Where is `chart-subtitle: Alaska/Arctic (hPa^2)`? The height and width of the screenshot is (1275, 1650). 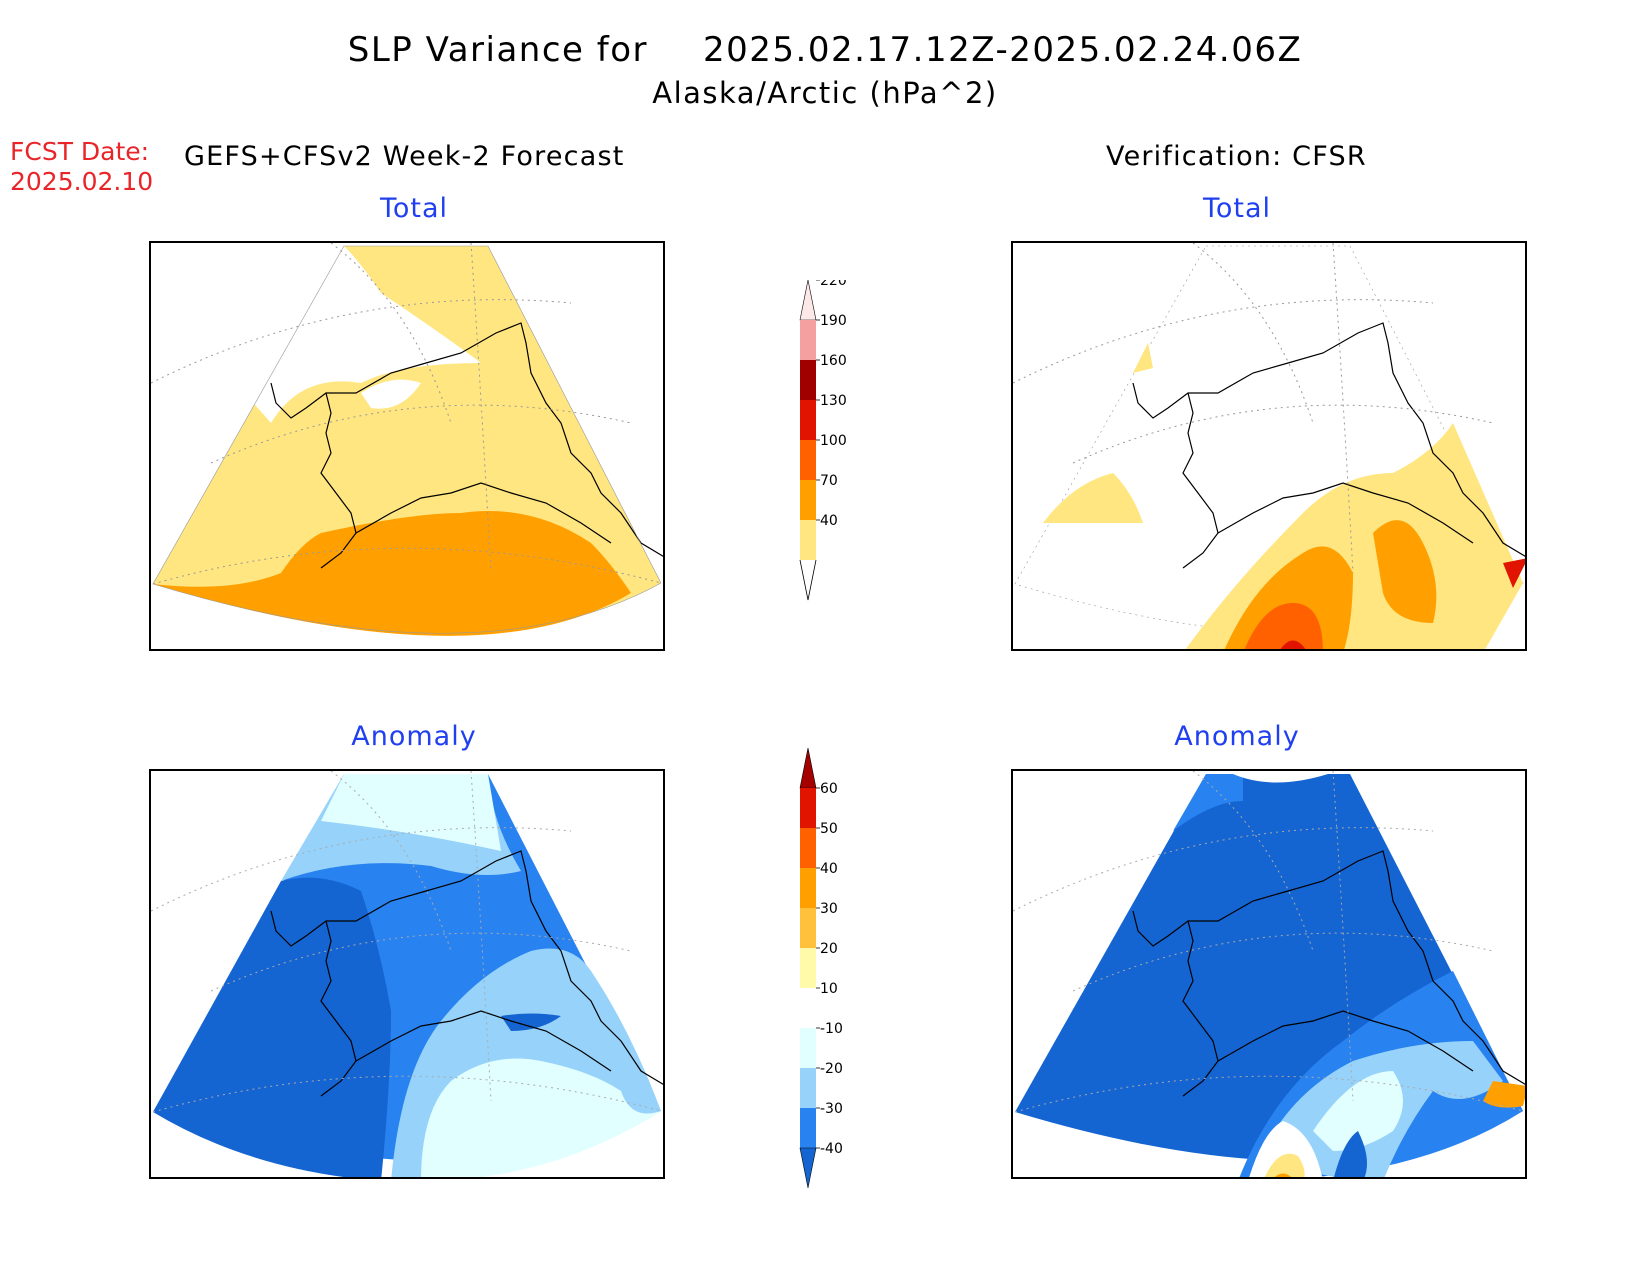 chart-subtitle: Alaska/Arctic (hPa^2) is located at coordinates (825, 93).